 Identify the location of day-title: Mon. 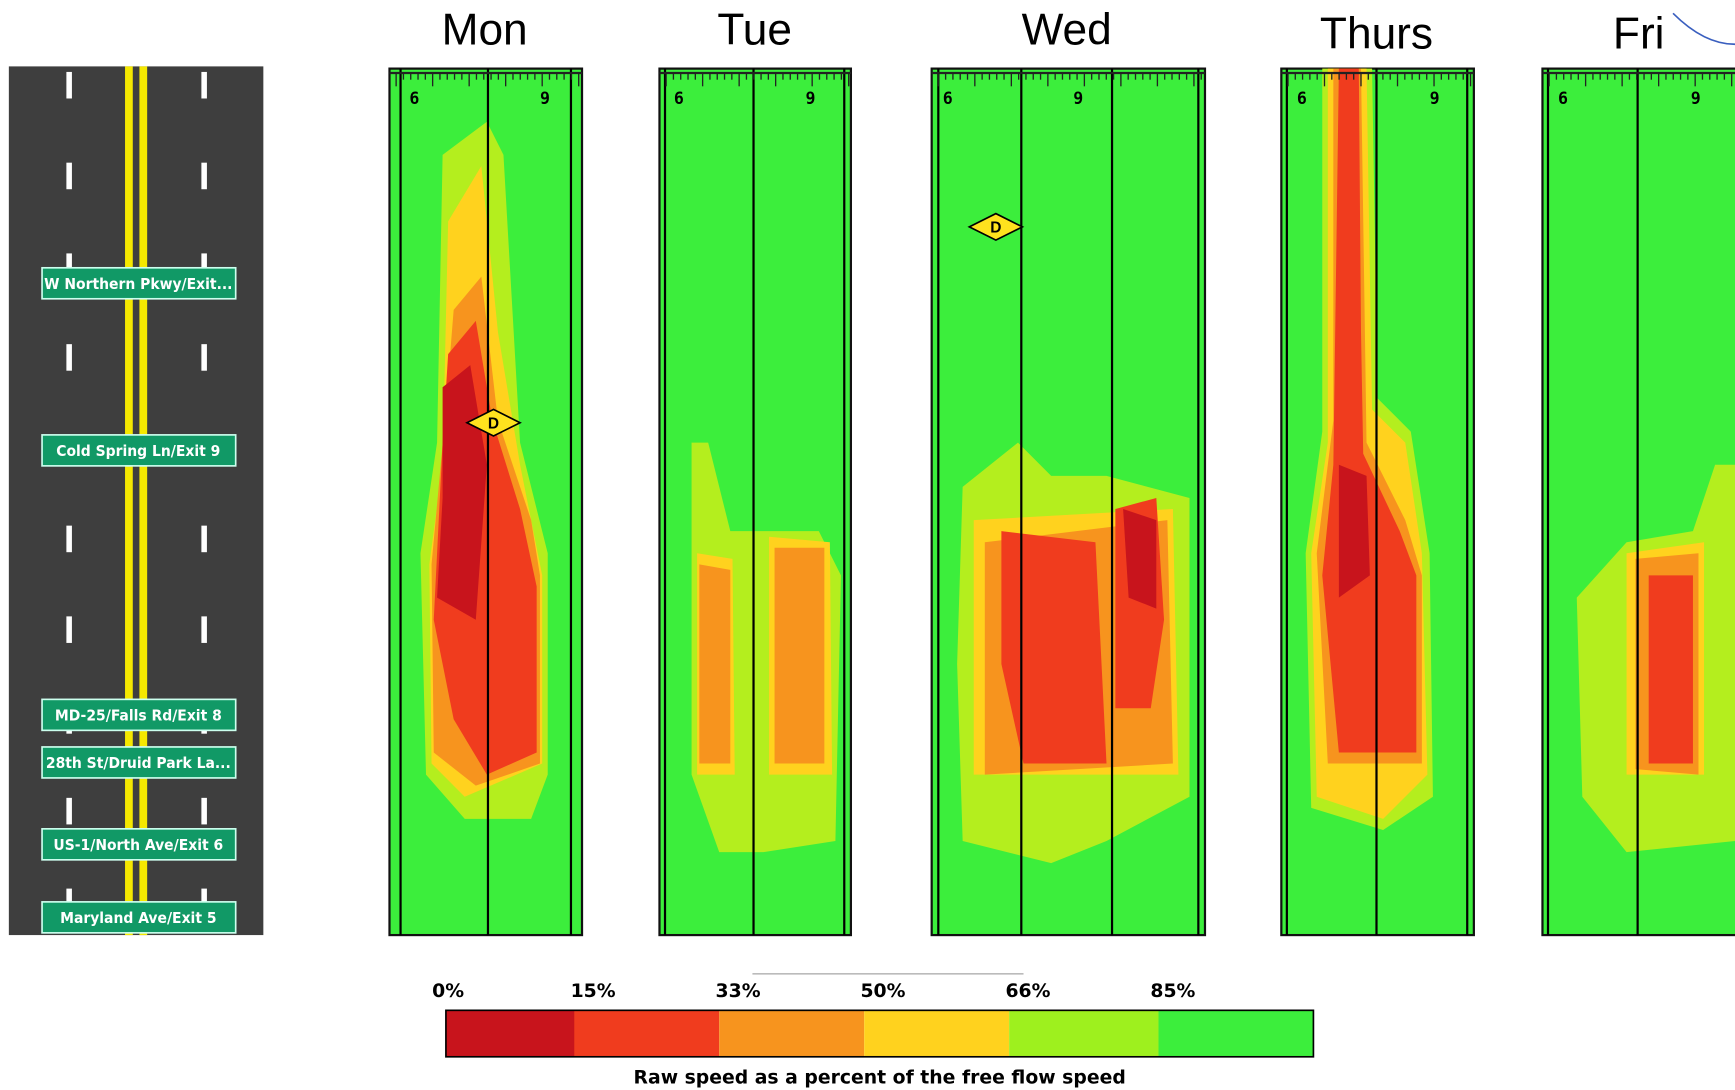
(485, 29).